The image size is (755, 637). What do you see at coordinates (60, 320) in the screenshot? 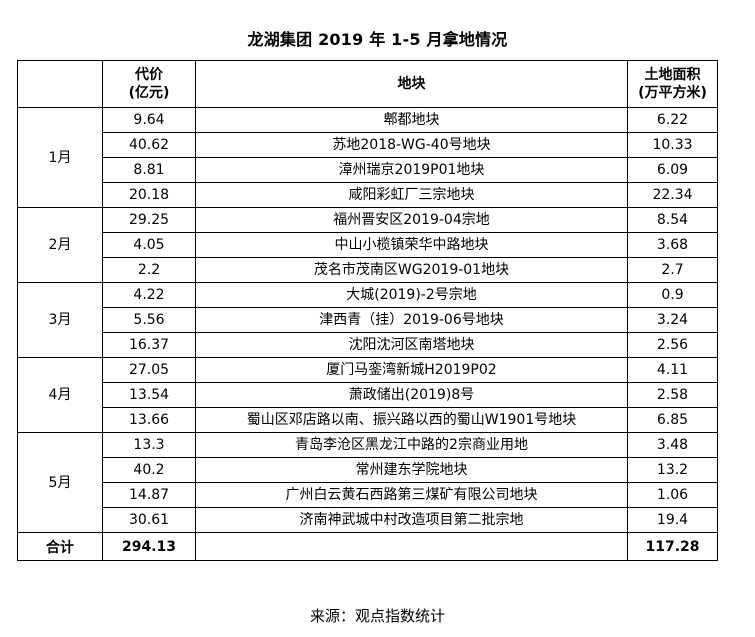
I see `month-cell: 3月` at bounding box center [60, 320].